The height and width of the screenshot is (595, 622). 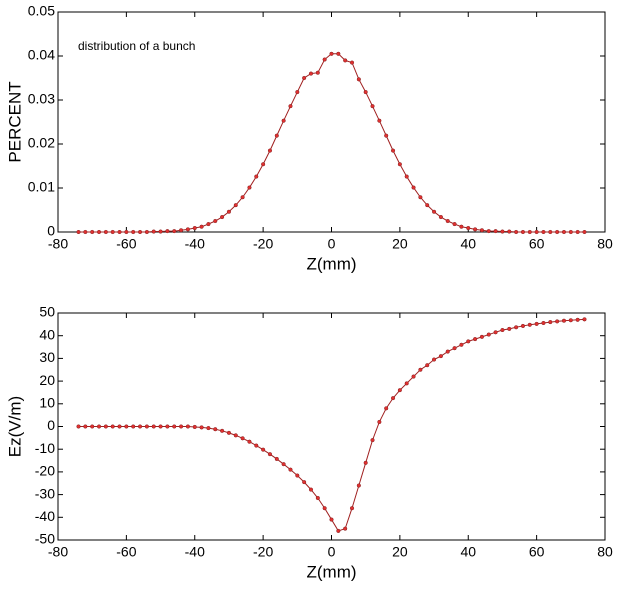 What do you see at coordinates (47, 357) in the screenshot?
I see `y-tick-label: 30` at bounding box center [47, 357].